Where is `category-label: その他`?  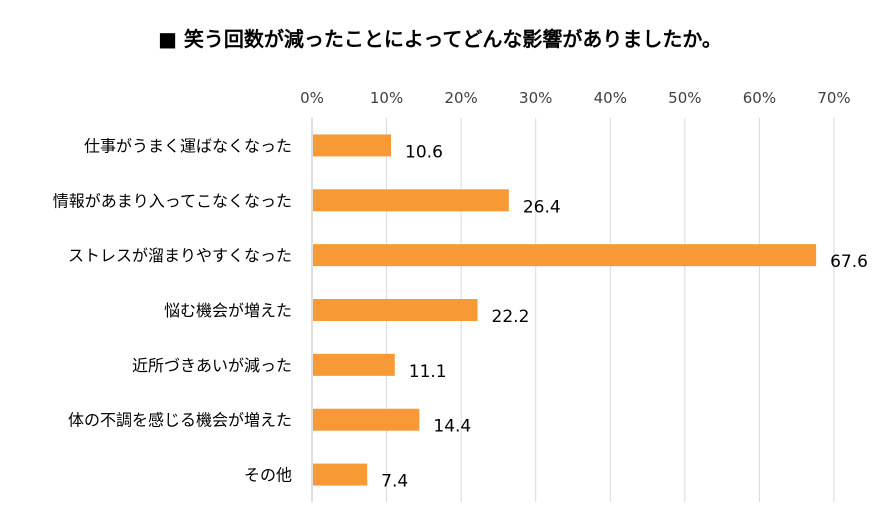 category-label: その他 is located at coordinates (268, 475).